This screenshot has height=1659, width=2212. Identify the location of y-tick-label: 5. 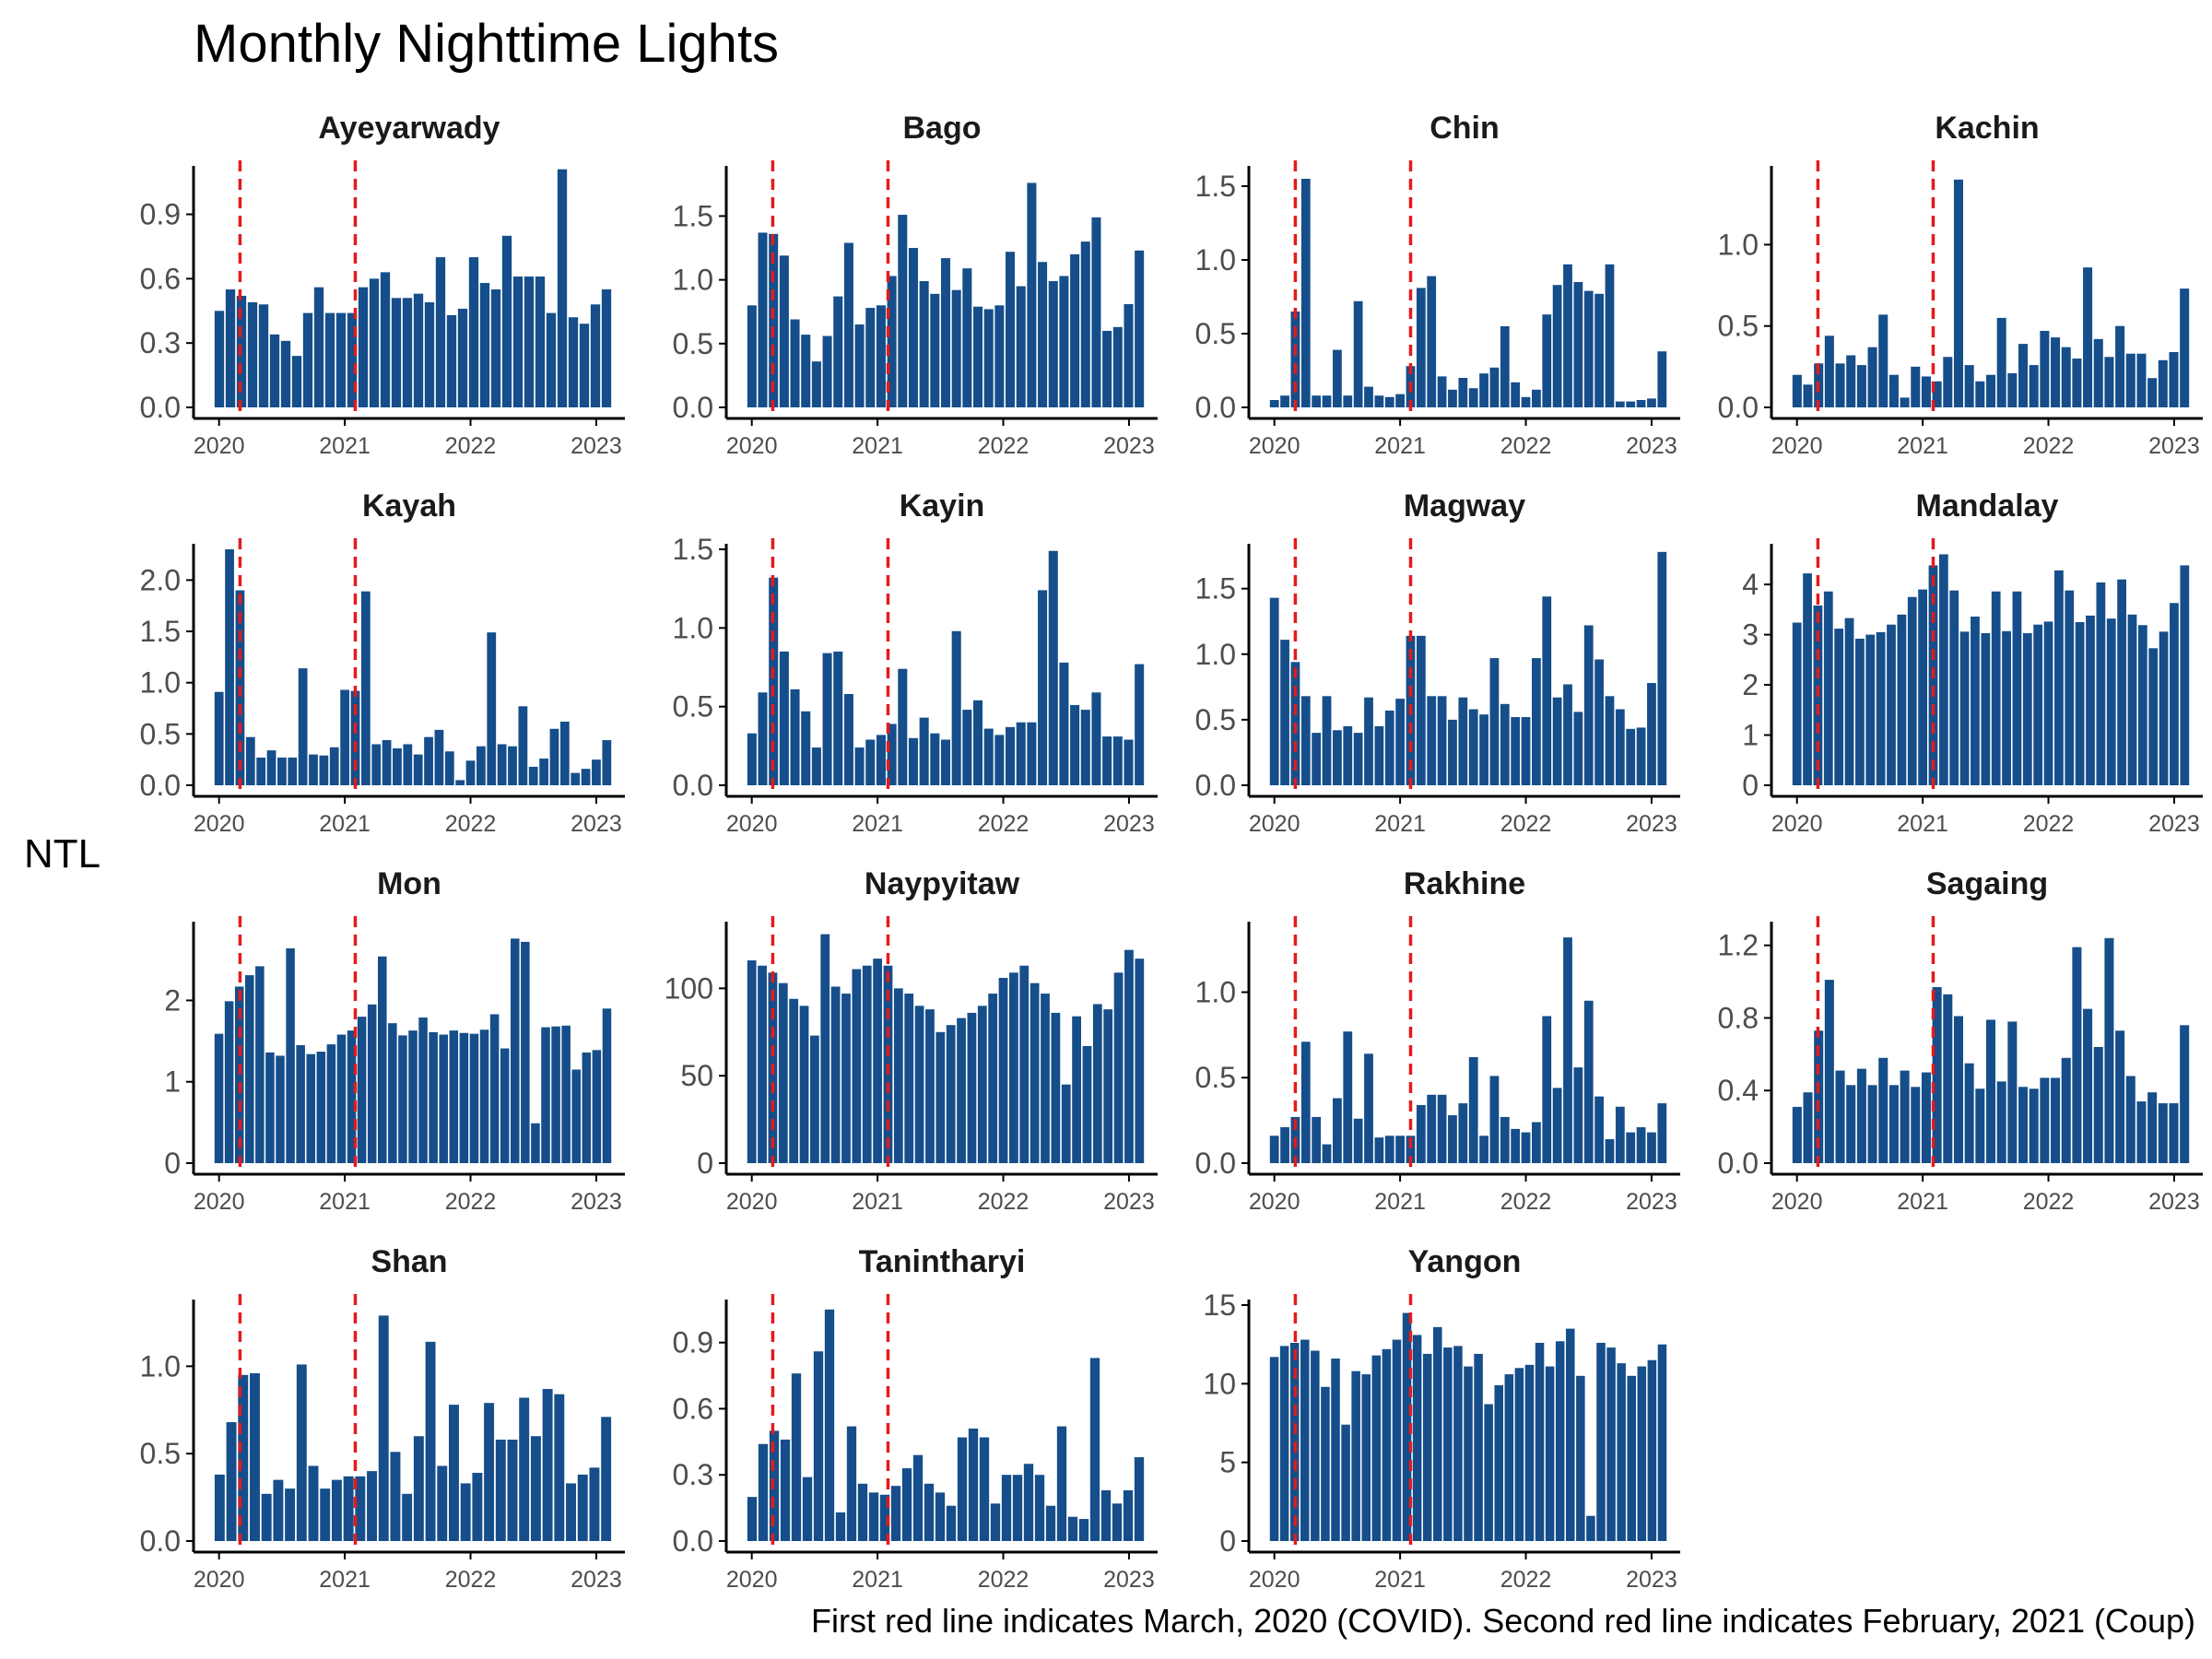
(1227, 1462).